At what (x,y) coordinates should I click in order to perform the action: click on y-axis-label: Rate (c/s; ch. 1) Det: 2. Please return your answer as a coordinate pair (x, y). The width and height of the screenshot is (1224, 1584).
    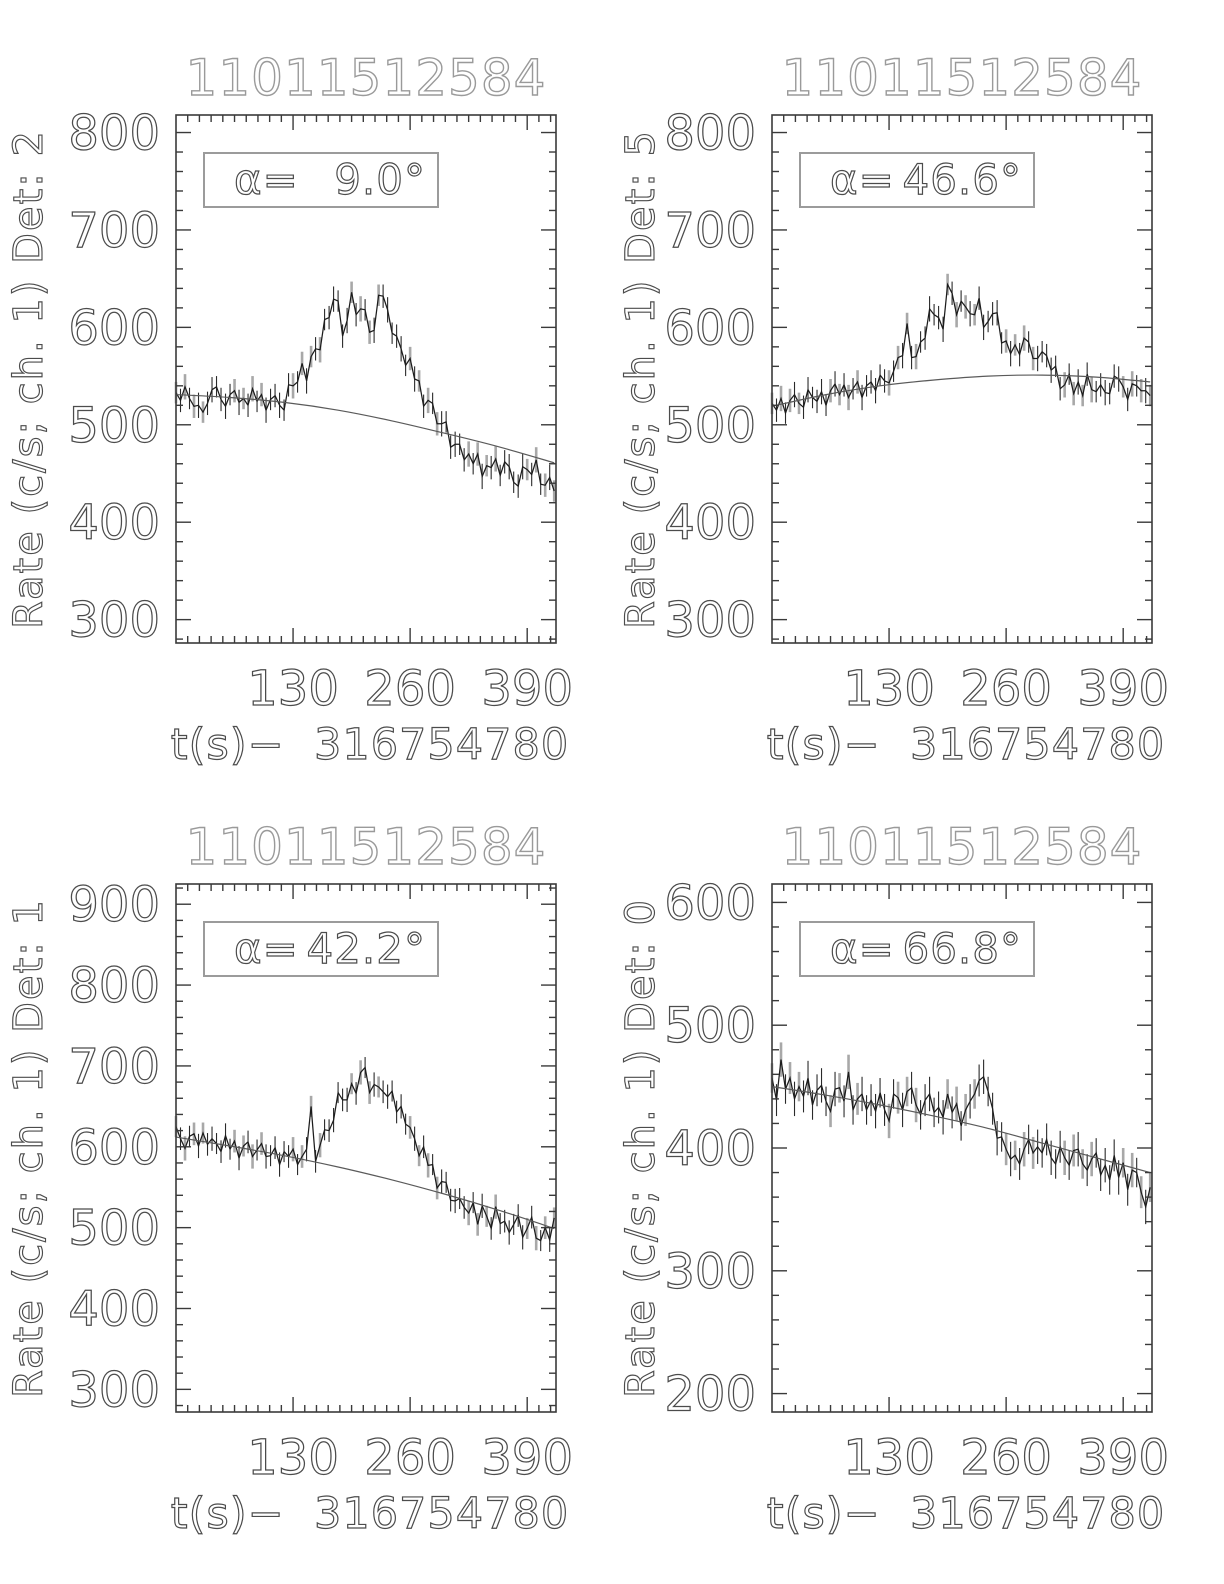
    Looking at the image, I should click on (29, 379).